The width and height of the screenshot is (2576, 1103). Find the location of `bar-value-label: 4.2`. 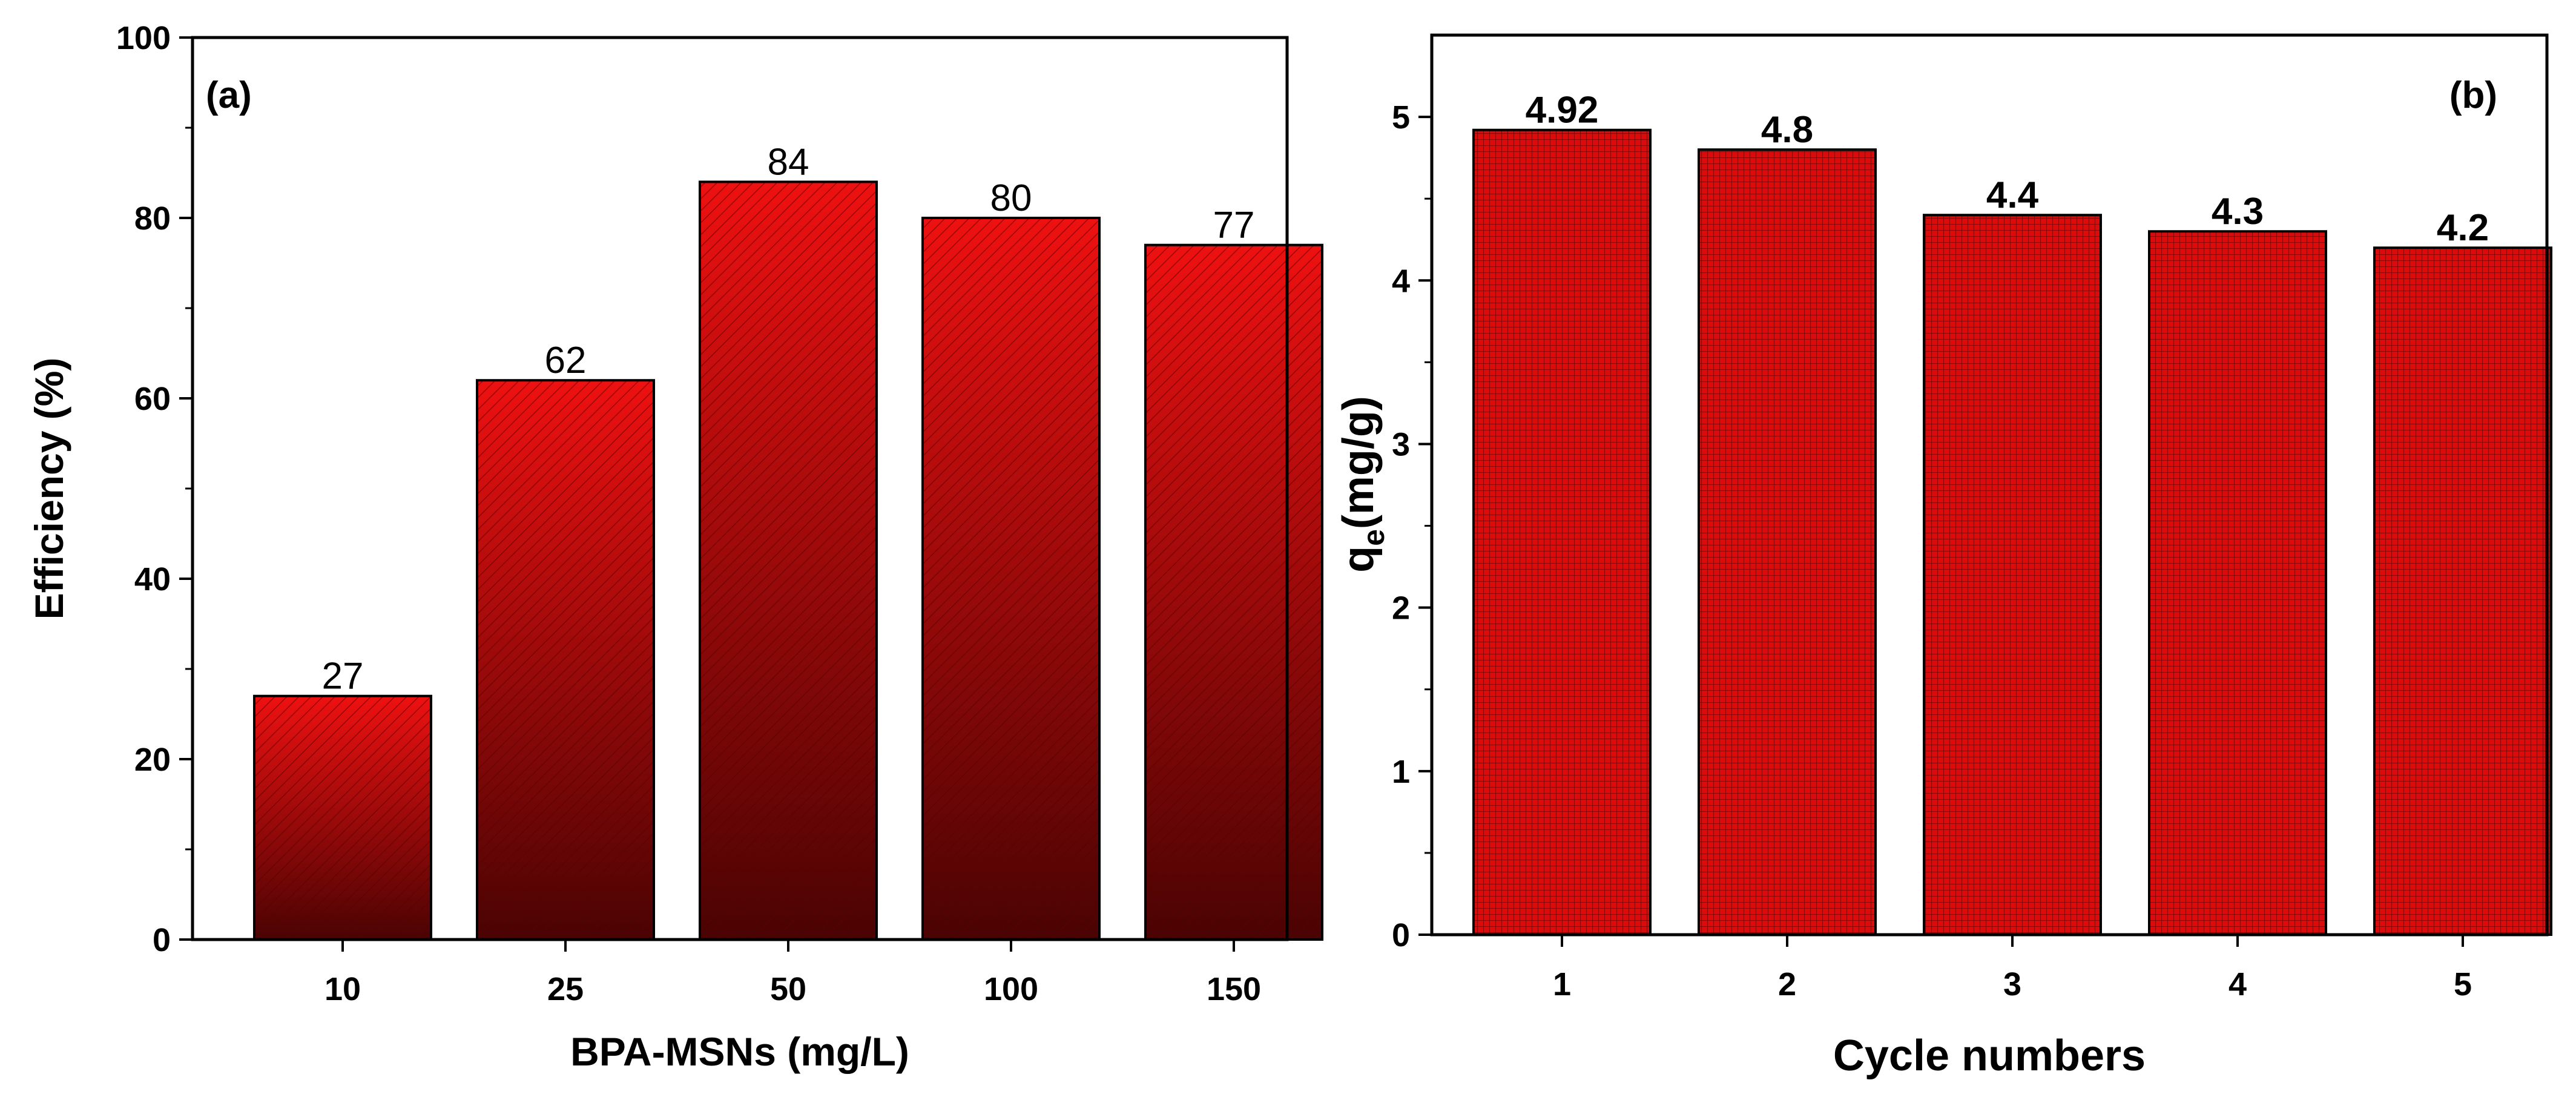

bar-value-label: 4.2 is located at coordinates (2463, 228).